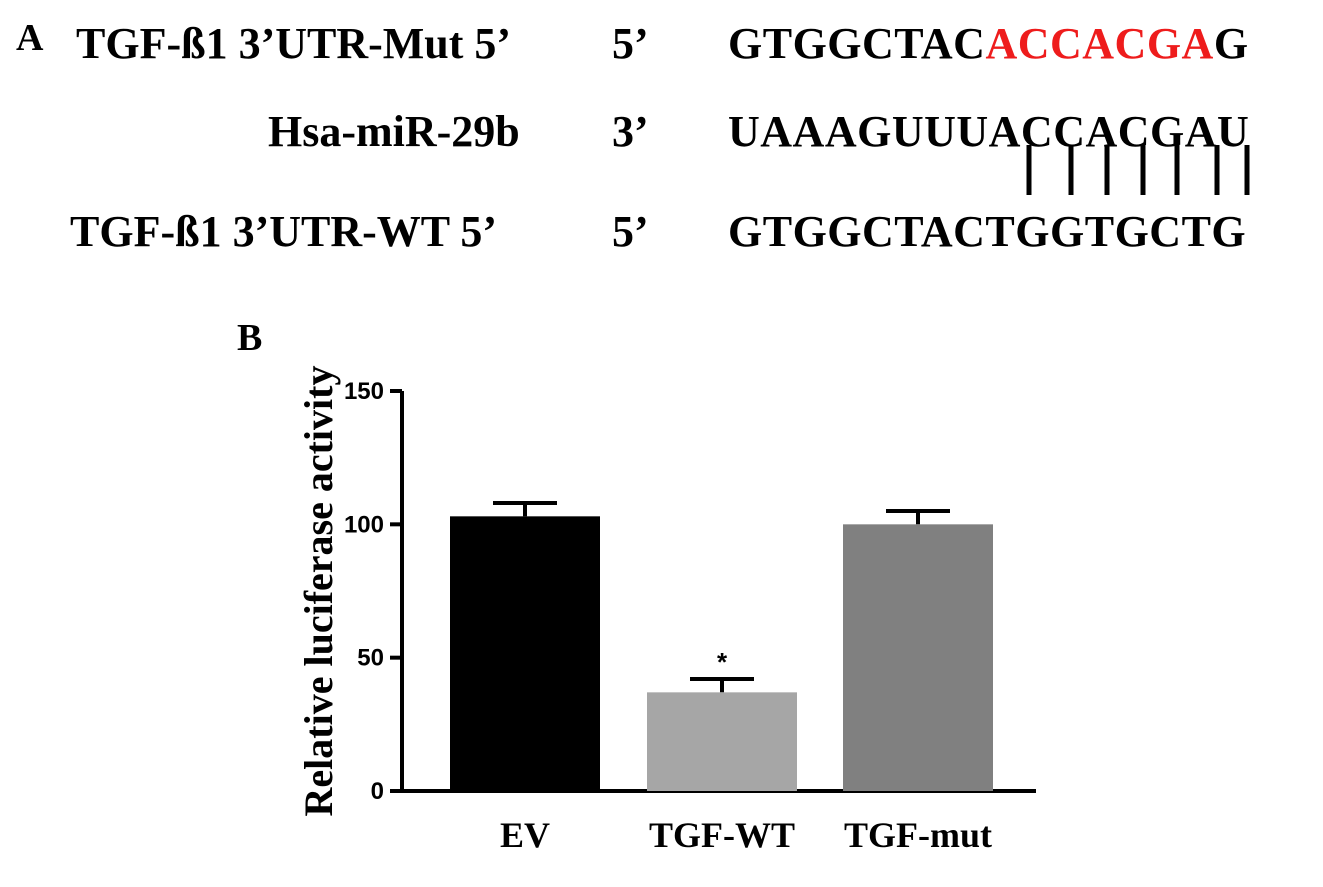 This screenshot has height=887, width=1323. I want to click on x-category-label: TGF-mut, so click(918, 835).